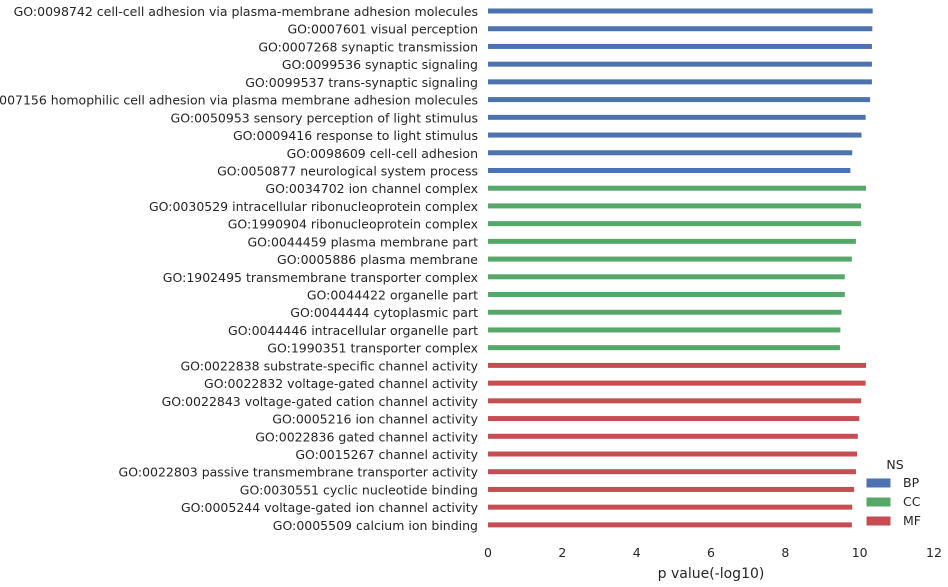 Image resolution: width=948 pixels, height=587 pixels. I want to click on category-label: GO:0034702 ion channel complex, so click(371, 188).